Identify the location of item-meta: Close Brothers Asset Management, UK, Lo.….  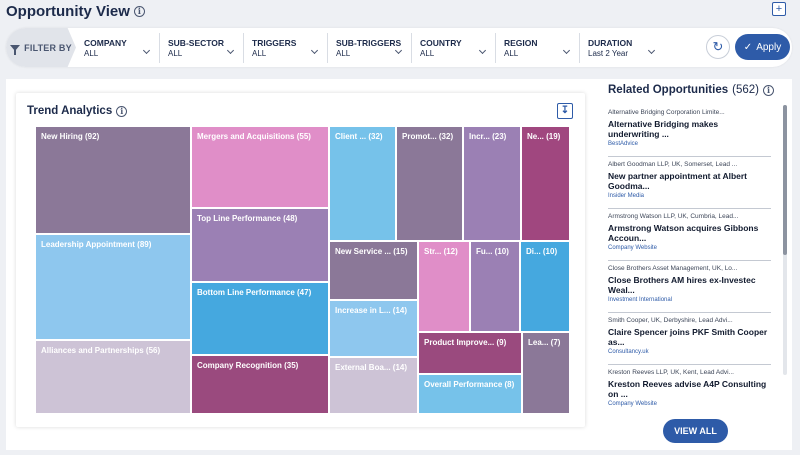
(673, 268).